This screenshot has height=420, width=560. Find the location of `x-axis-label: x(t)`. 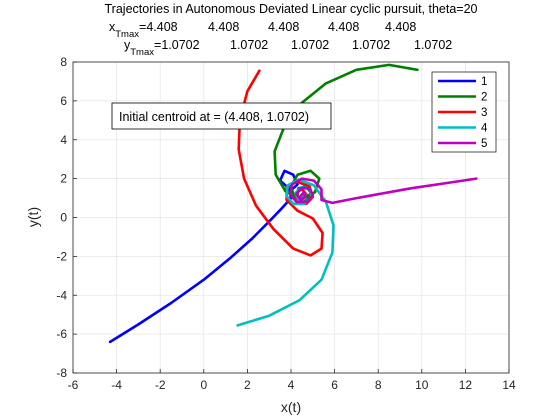

x-axis-label: x(t) is located at coordinates (291, 407).